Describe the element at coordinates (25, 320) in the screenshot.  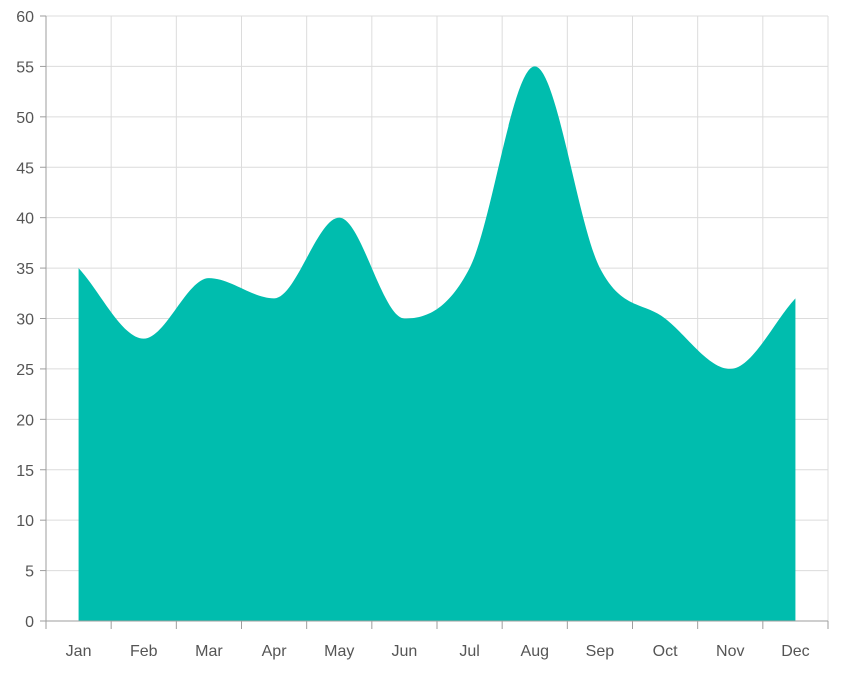
I see `y-tick-label: 30` at that location.